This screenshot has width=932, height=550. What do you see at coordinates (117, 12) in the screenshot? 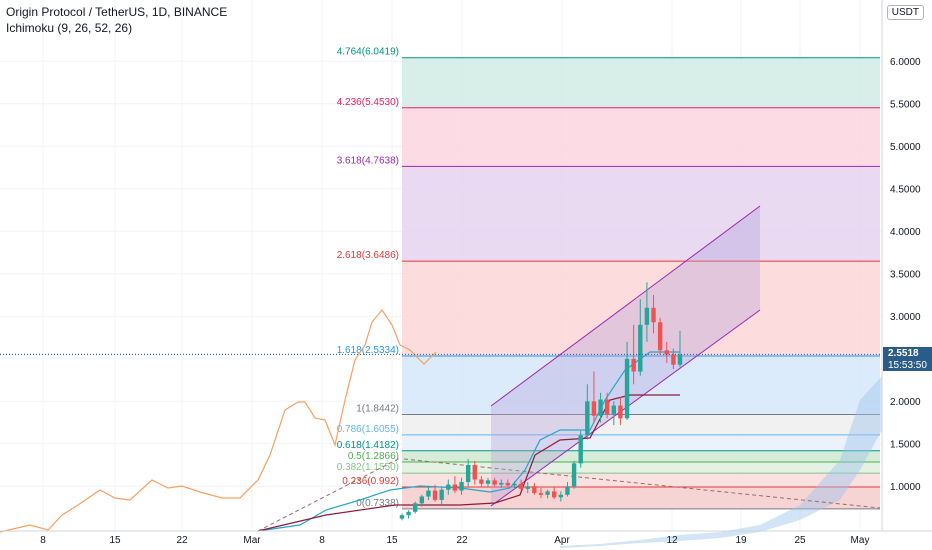
I see `chart-title: Origin Protocol / TetherUS, 1D, BINANCE` at bounding box center [117, 12].